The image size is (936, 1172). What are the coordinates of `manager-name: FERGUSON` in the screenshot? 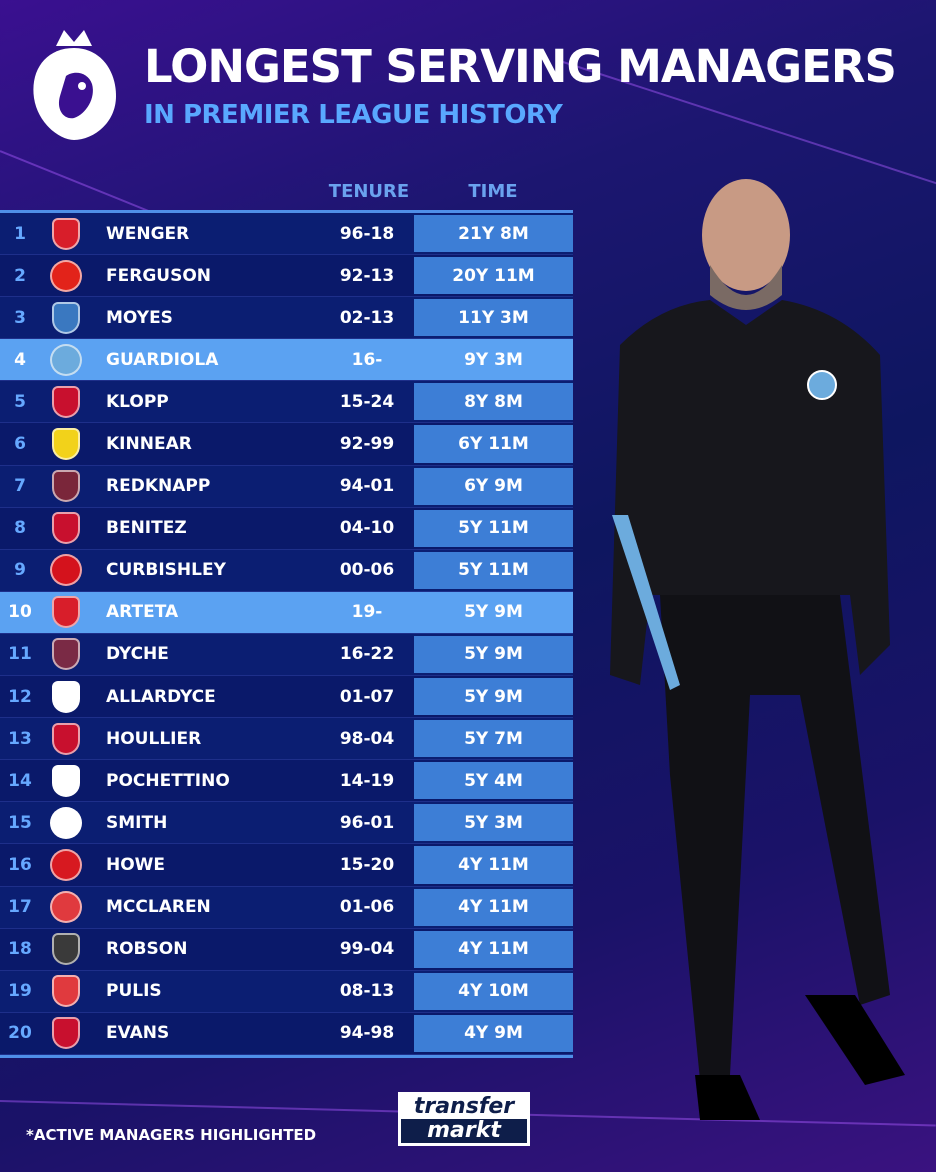 It's located at (158, 275).